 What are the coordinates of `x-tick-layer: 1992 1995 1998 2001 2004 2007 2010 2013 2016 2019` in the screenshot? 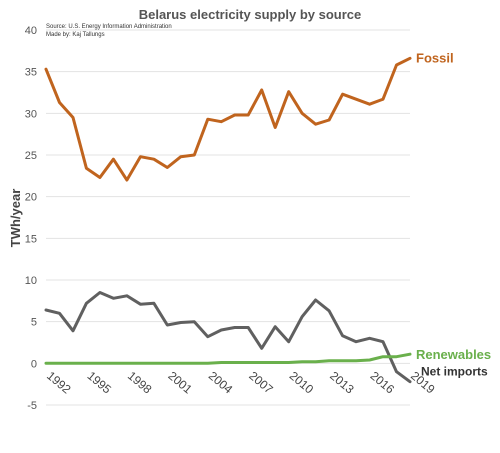 It's located at (241, 383).